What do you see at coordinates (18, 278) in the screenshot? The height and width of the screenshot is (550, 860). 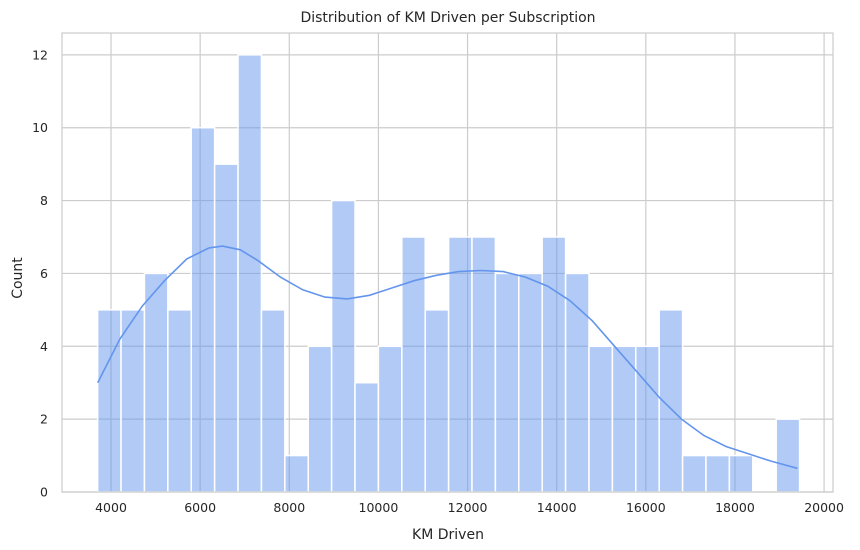 I see `y-axis-label: Count` at bounding box center [18, 278].